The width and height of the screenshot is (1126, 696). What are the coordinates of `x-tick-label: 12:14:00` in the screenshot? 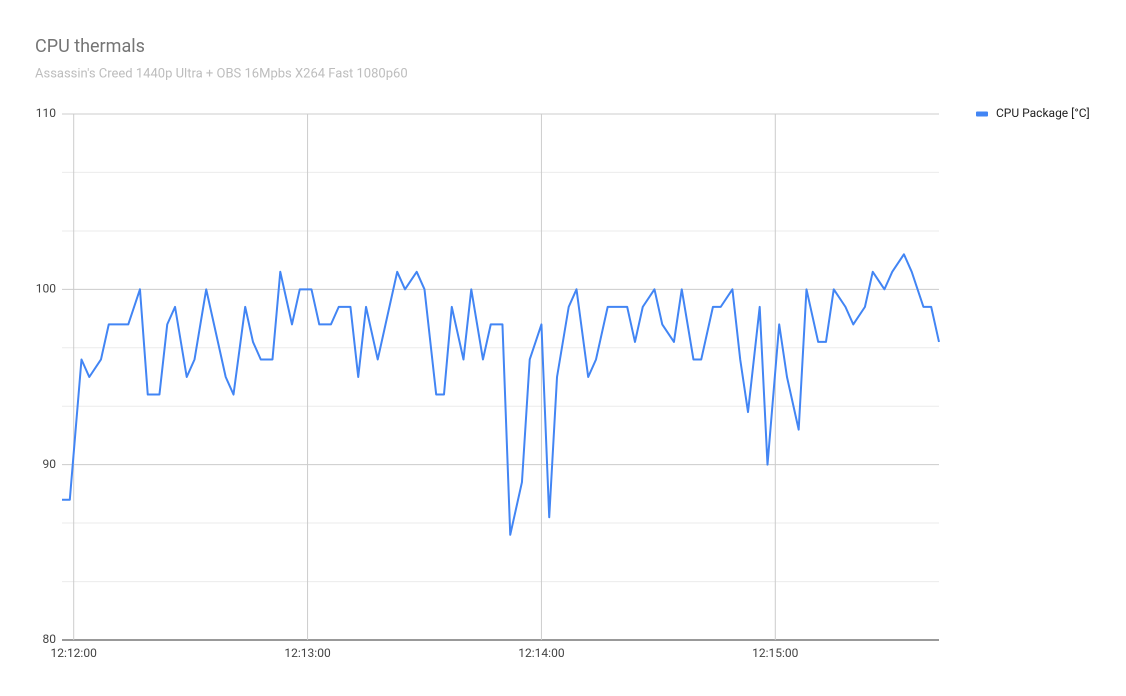 It's located at (541, 653).